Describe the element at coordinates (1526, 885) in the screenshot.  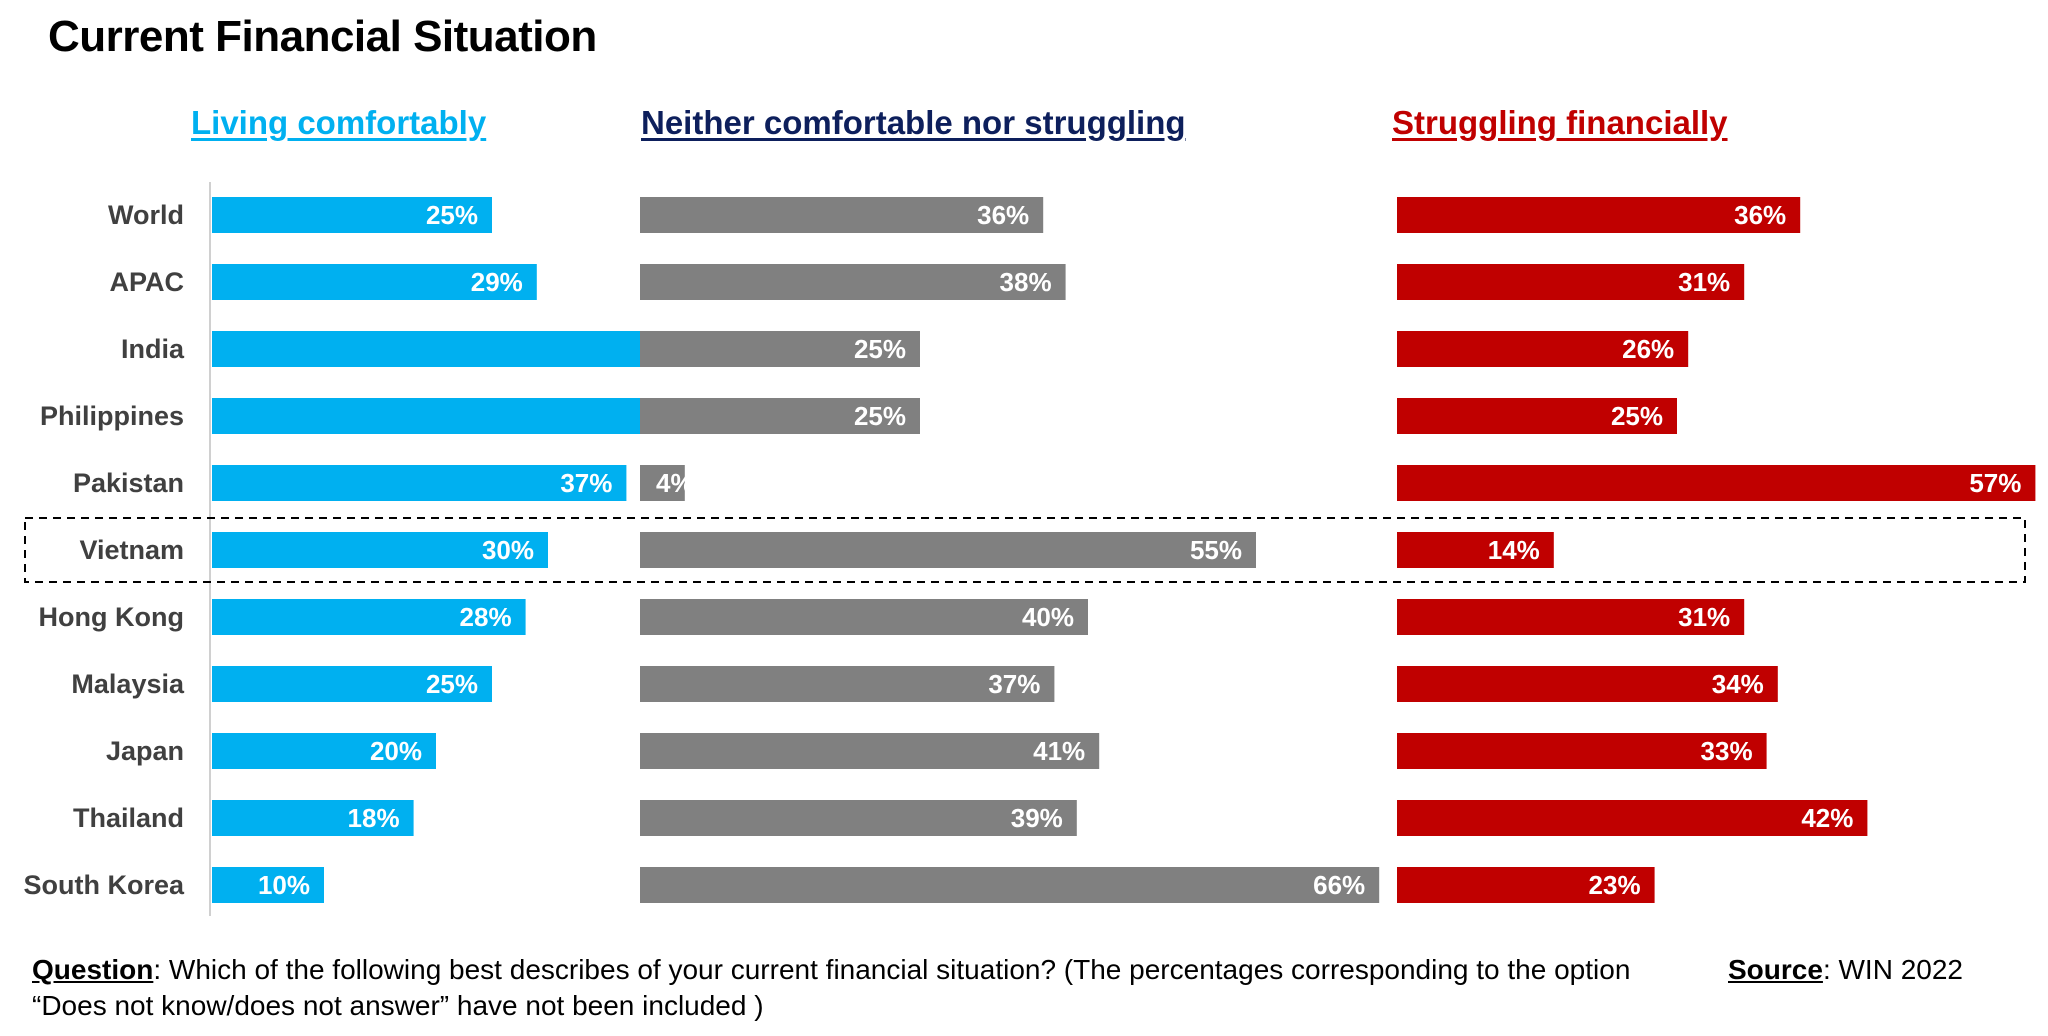
I see `bar-struggling-financially-south-korea` at that location.